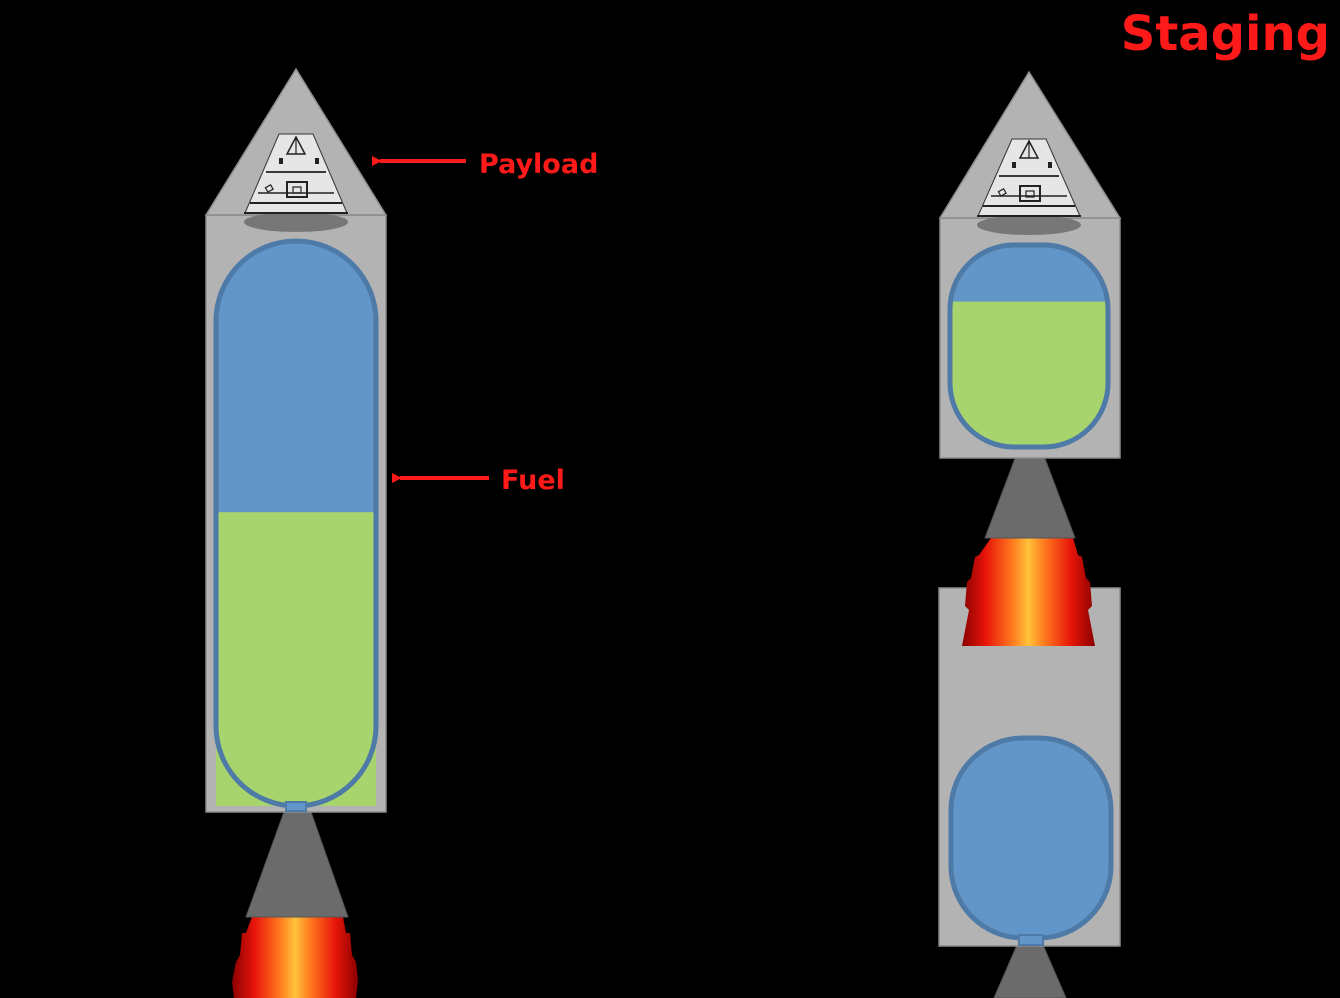 This screenshot has width=1340, height=998. What do you see at coordinates (1029, 374) in the screenshot?
I see `upper-fuel-level` at bounding box center [1029, 374].